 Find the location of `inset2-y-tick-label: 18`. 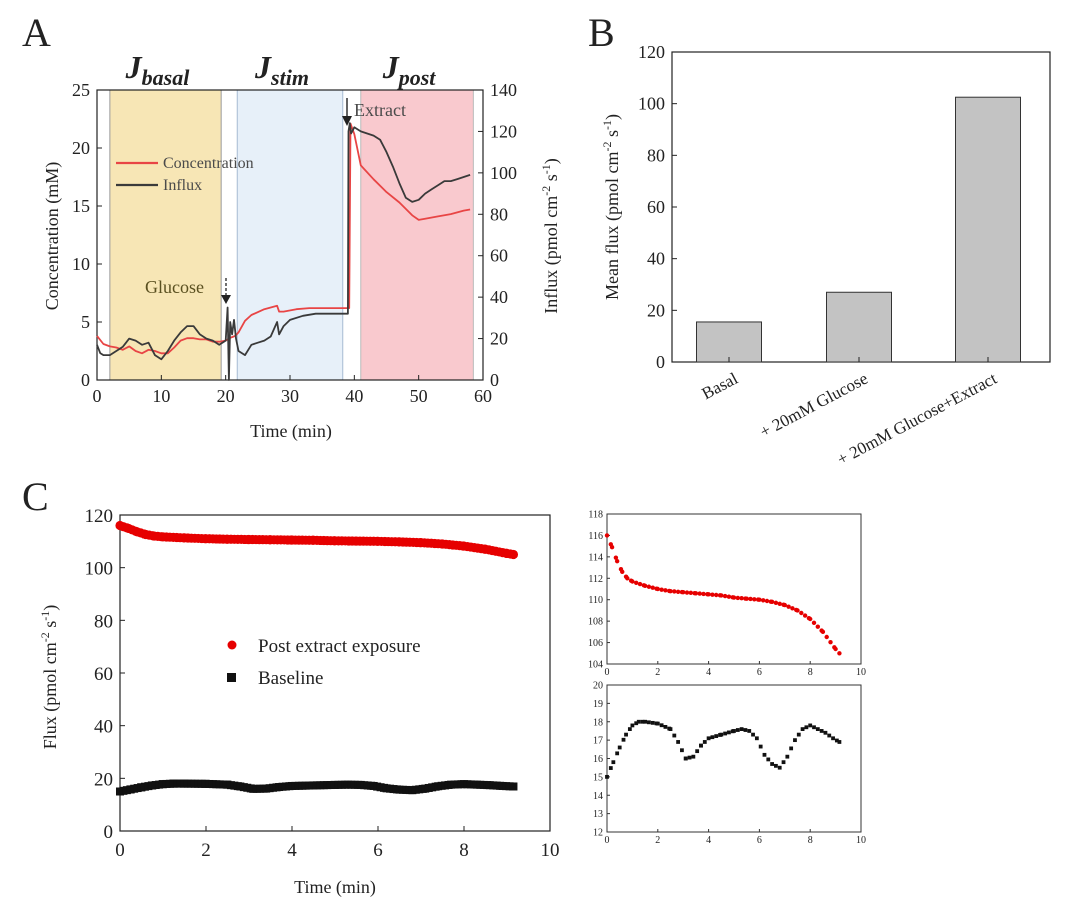

inset2-y-tick-label: 18 is located at coordinates (598, 722).